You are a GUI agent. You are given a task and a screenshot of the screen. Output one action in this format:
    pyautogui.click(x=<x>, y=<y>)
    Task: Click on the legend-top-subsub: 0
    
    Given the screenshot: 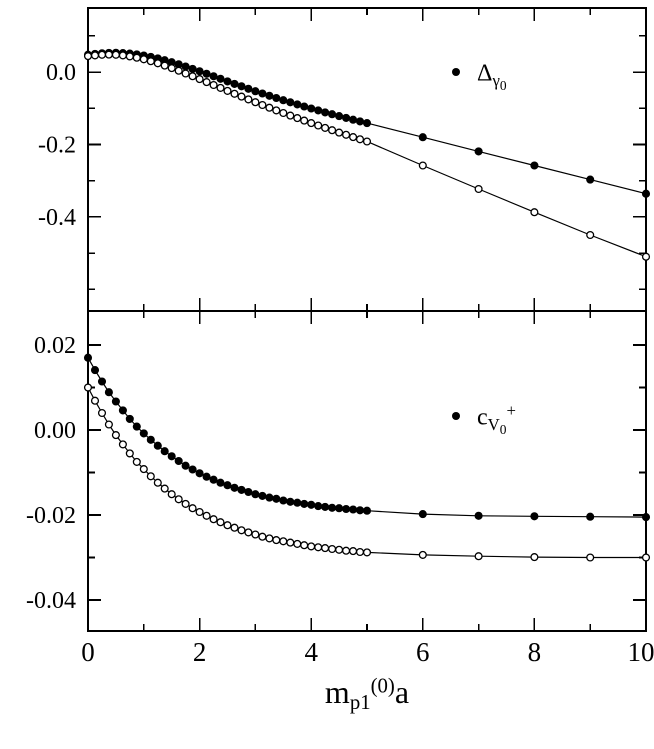 What is the action you would take?
    pyautogui.click(x=503, y=86)
    